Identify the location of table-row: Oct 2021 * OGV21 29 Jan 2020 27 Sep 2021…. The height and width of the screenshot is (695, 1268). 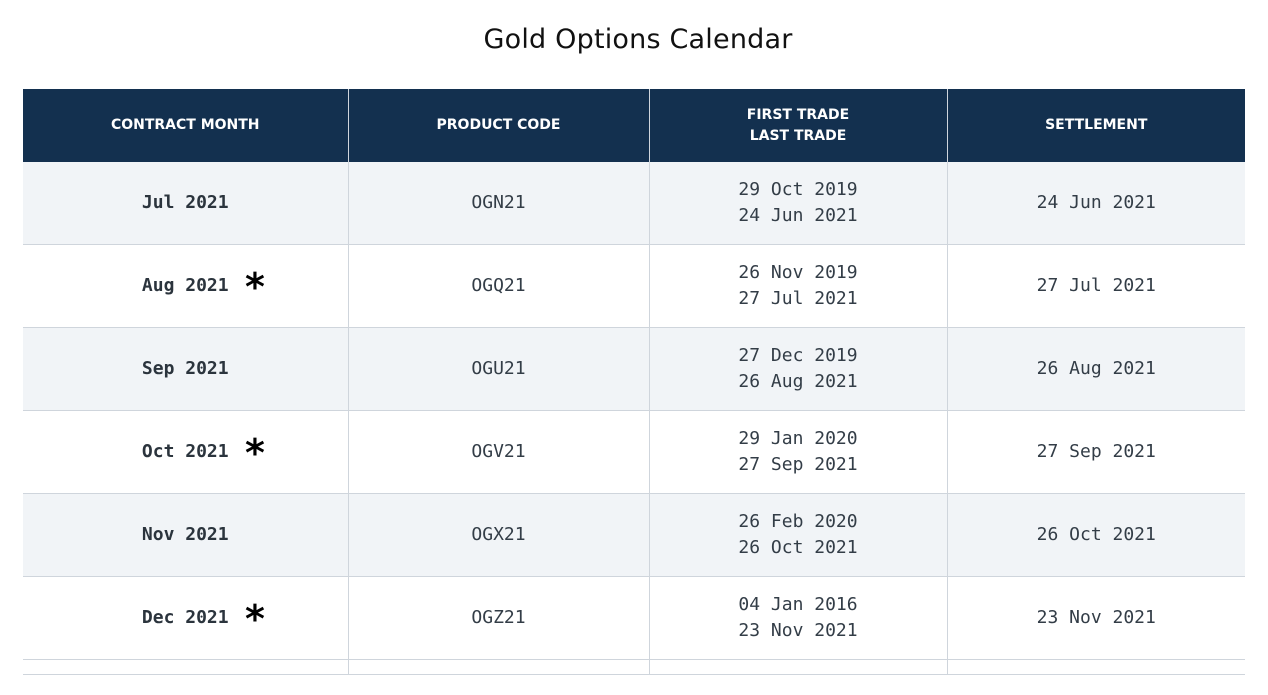
(634, 452).